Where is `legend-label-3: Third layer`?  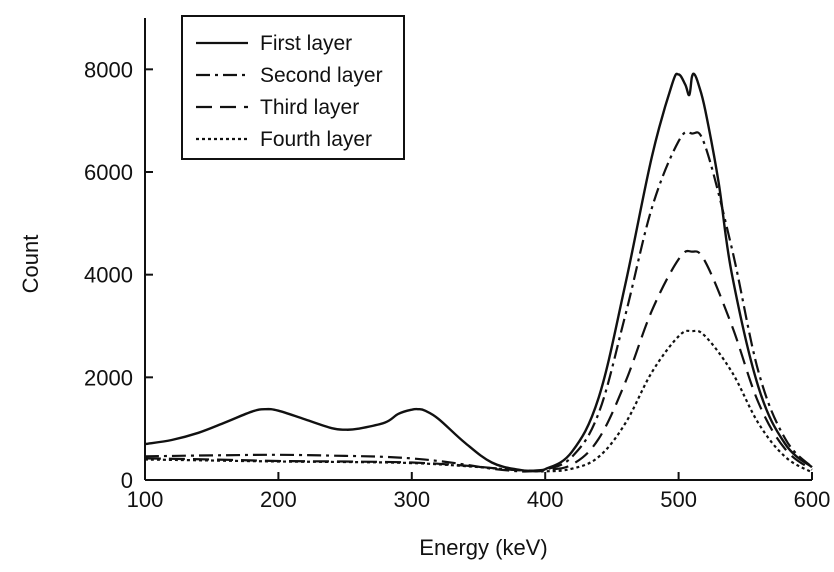 legend-label-3: Third layer is located at coordinates (309, 107).